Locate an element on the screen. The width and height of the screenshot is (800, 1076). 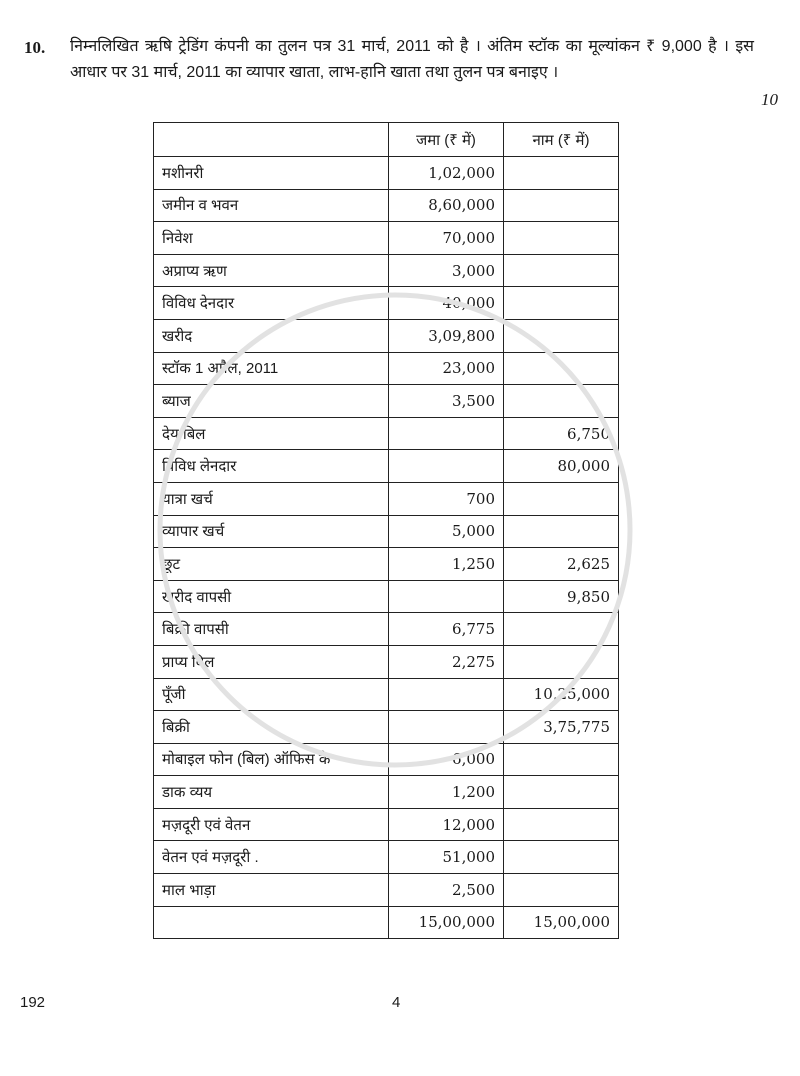
table-row: वेतन एवं मज़दूरी . 51,000 is located at coordinates (386, 857).